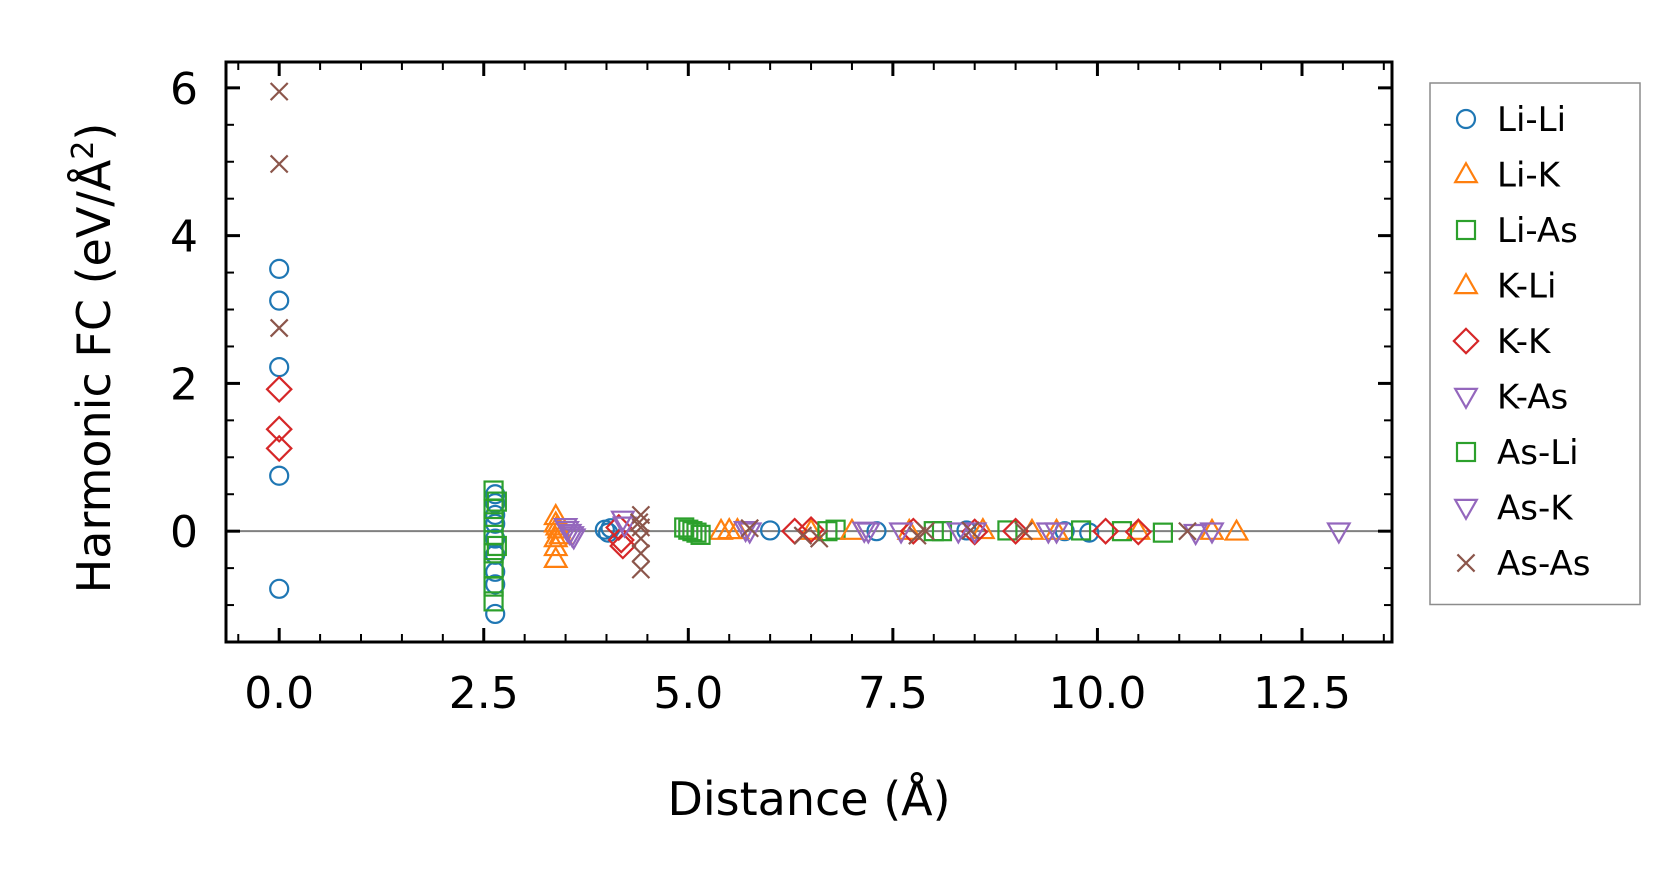 The height and width of the screenshot is (885, 1675). What do you see at coordinates (94, 376) in the screenshot?
I see `y-axis-label-main: Harmonic FC (eV/Å` at bounding box center [94, 376].